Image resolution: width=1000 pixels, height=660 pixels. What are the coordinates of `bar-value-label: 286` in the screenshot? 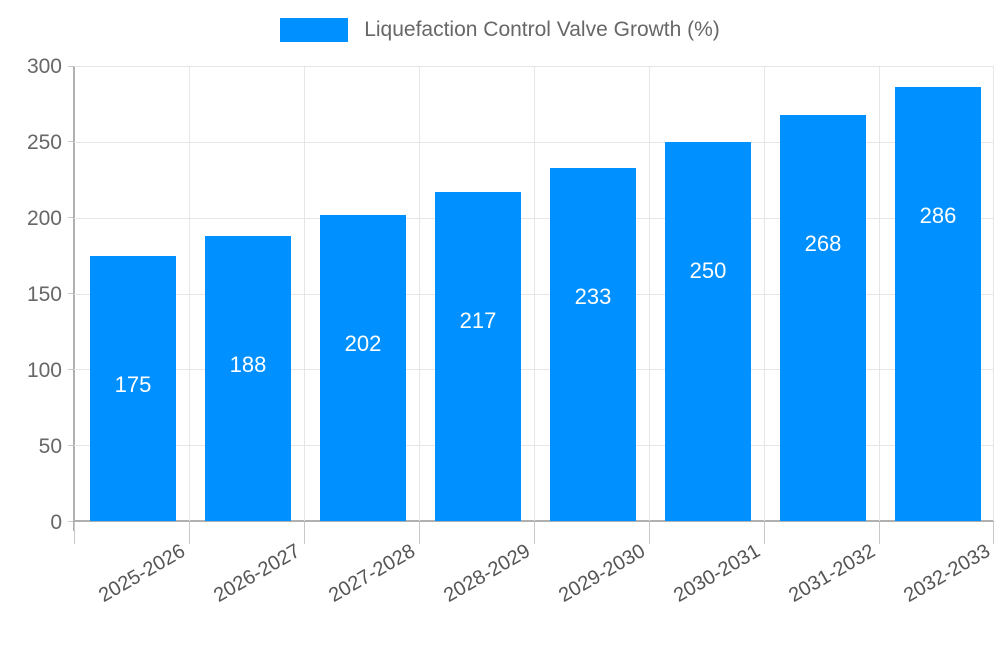 It's located at (938, 215).